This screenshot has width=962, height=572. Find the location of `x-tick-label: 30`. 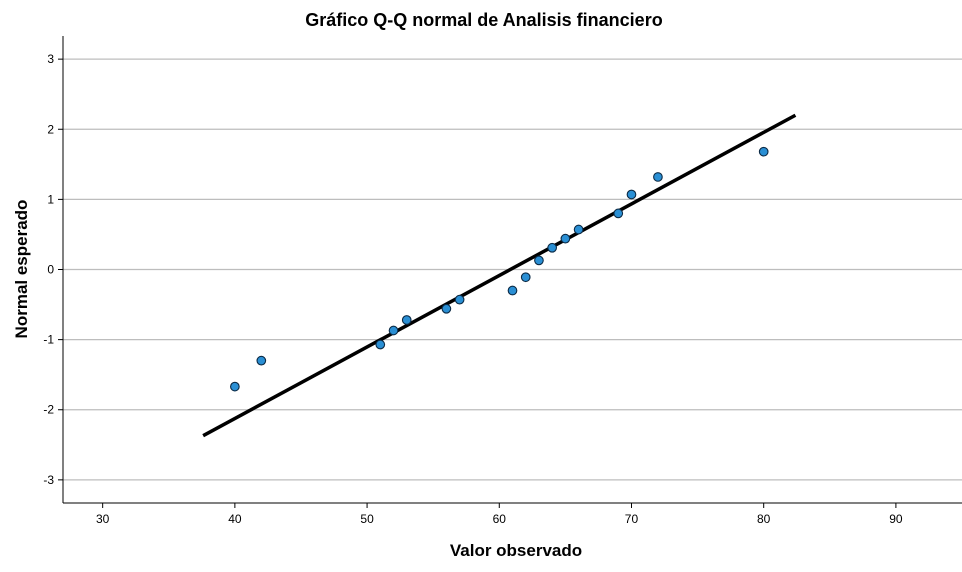

x-tick-label: 30 is located at coordinates (103, 519).